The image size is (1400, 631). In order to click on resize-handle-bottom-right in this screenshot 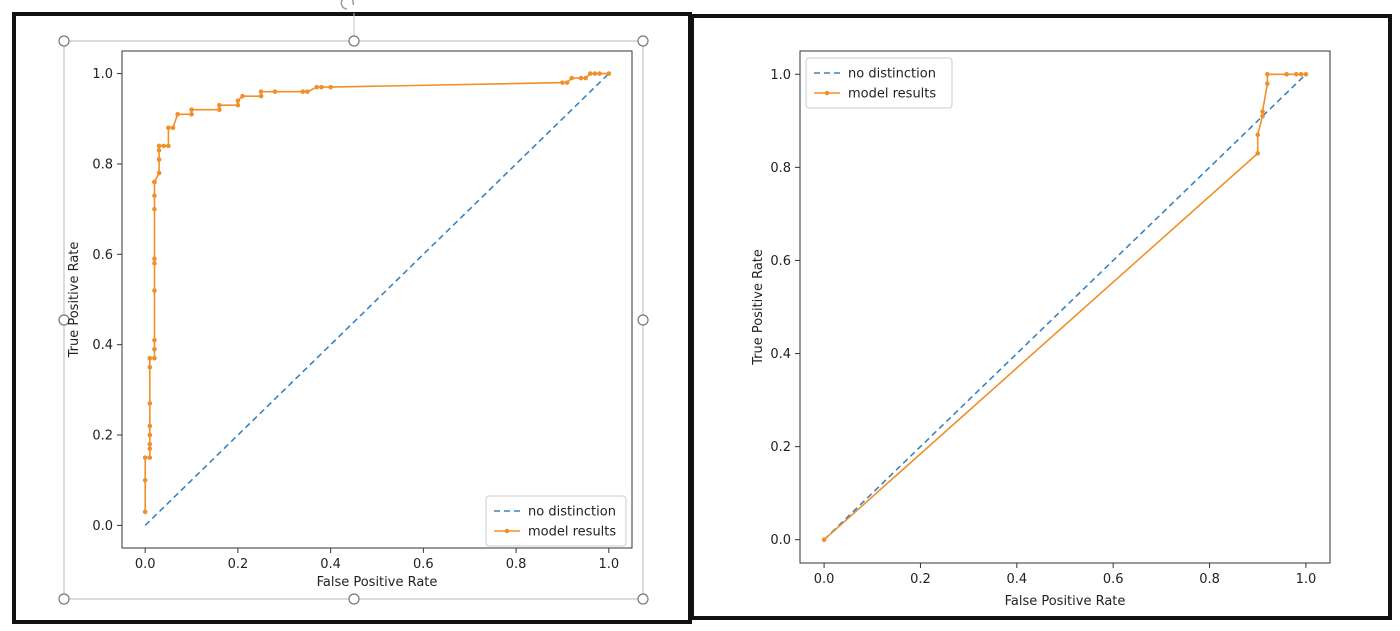, I will do `click(643, 599)`.